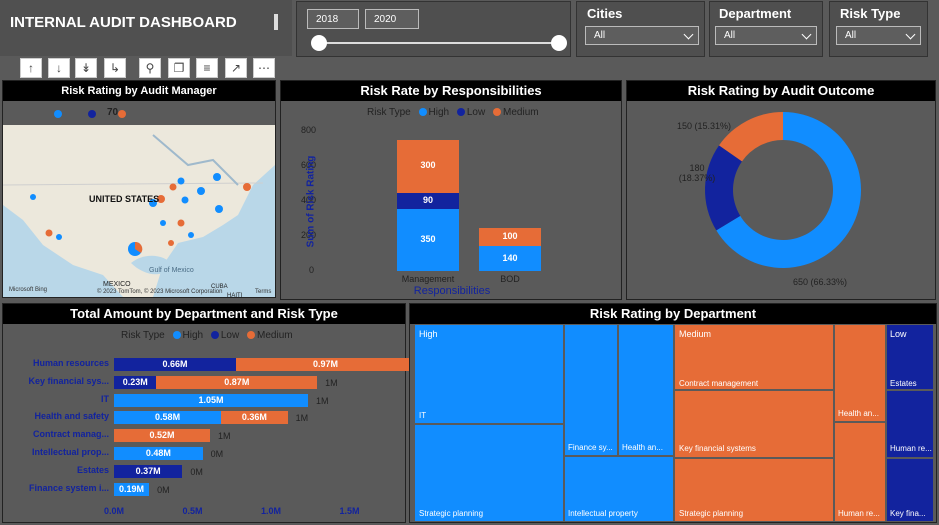  Describe the element at coordinates (219, 287) in the screenshot. I see `map-label-cuba: CUBA` at that location.